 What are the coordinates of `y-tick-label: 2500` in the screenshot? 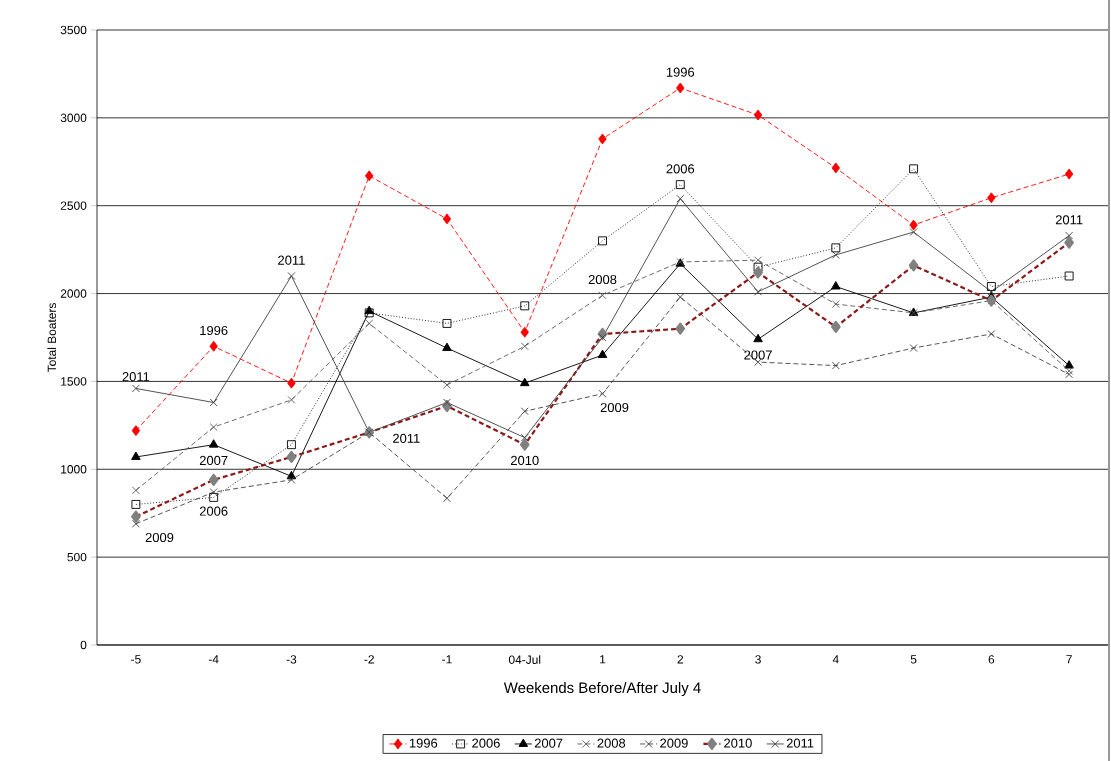 It's located at (73, 205).